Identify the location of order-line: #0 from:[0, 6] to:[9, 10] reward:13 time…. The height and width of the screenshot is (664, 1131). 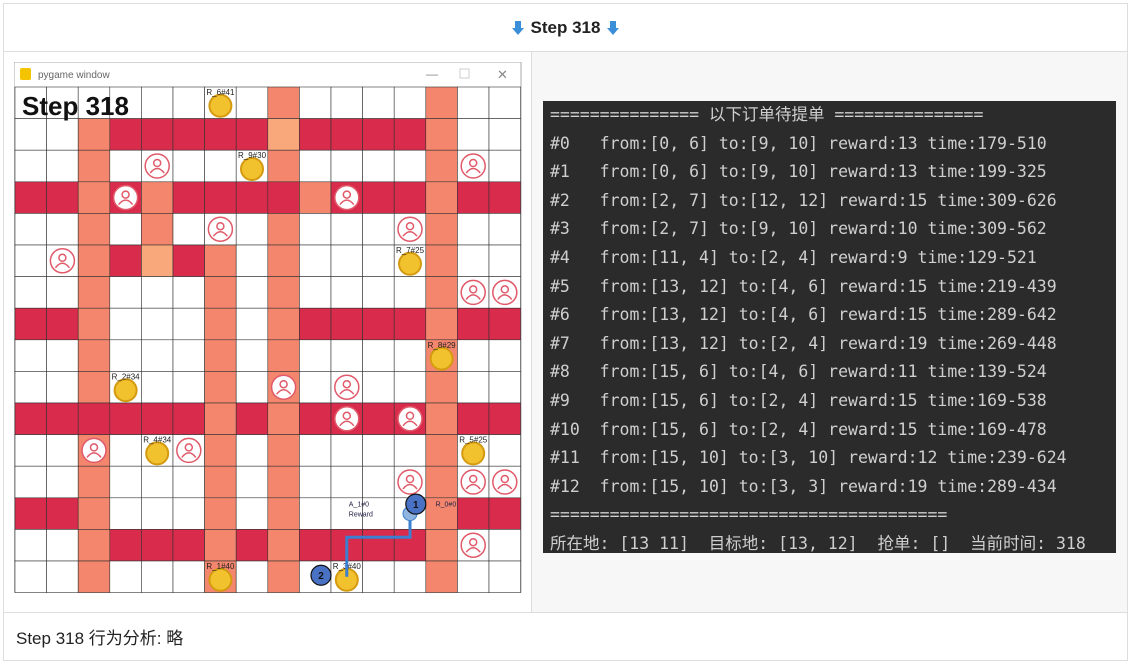
(798, 143).